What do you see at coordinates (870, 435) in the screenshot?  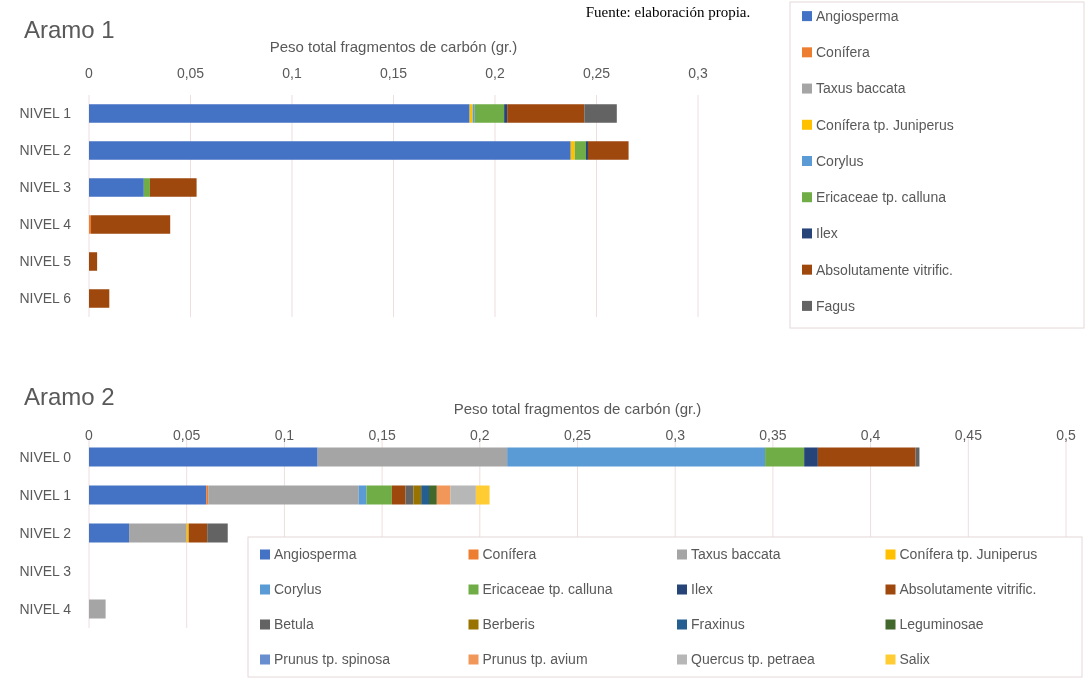 I see `x-tick-label: 0,4` at bounding box center [870, 435].